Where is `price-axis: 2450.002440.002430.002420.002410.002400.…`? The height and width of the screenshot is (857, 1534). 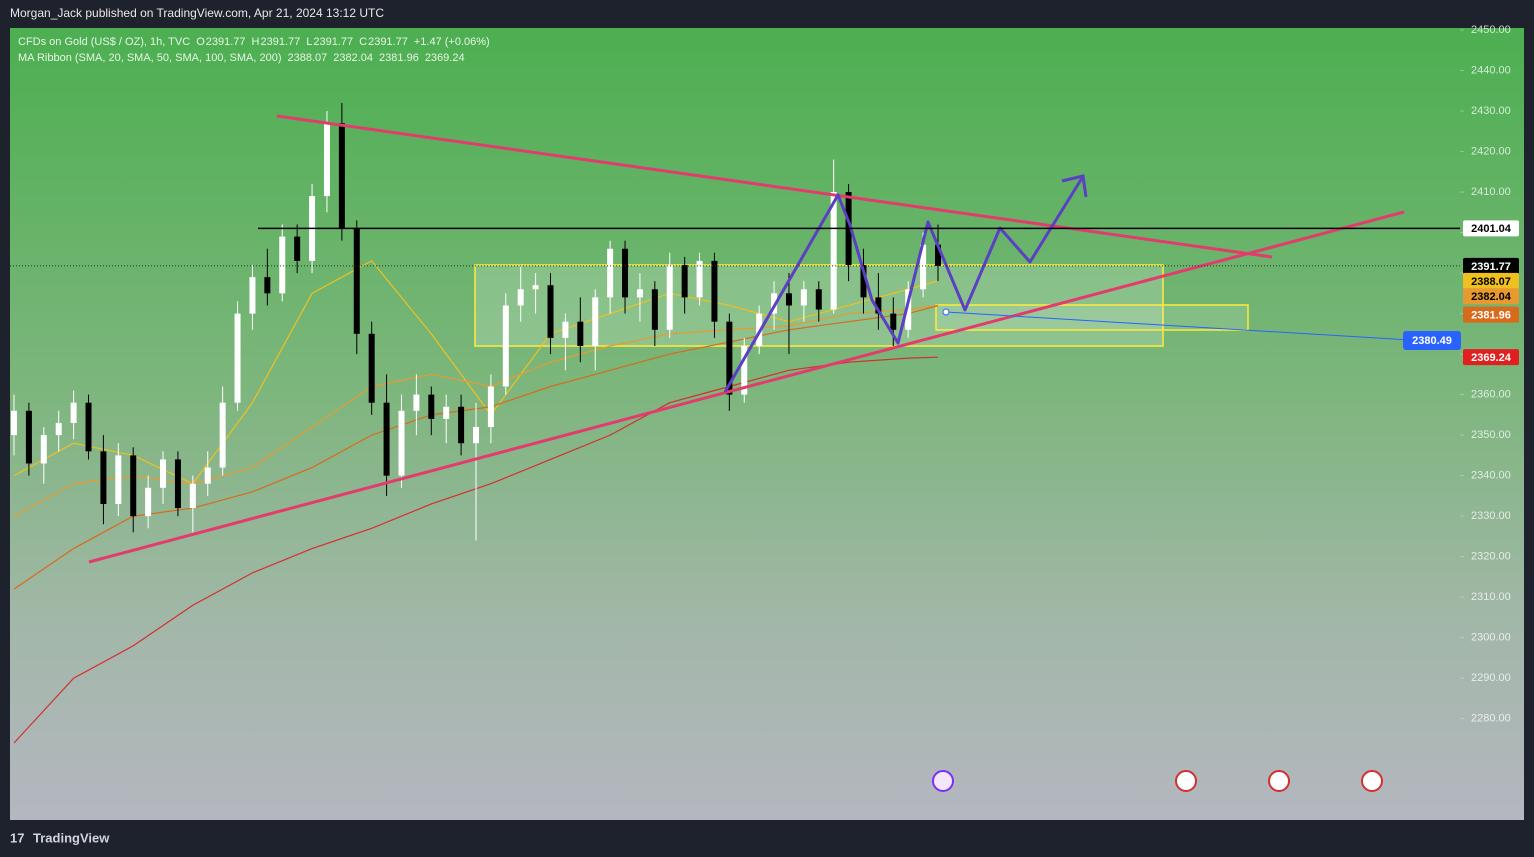
price-axis: 2450.002440.002430.002420.002410.002400.… is located at coordinates (1461, 374).